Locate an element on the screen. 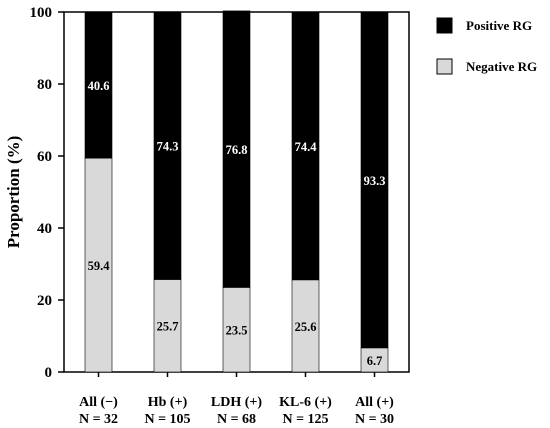 The height and width of the screenshot is (428, 550). data-label: 74.3 is located at coordinates (168, 147).